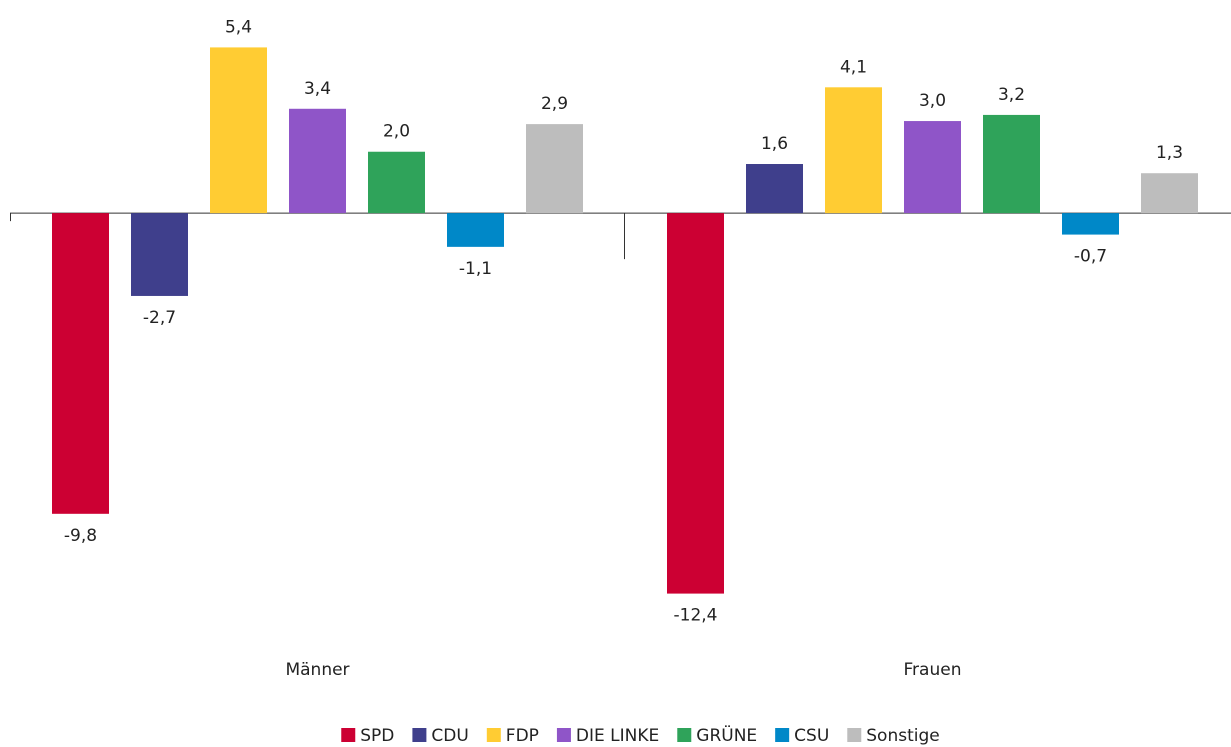 The image size is (1231, 747). I want to click on data-label: 2,9, so click(554, 104).